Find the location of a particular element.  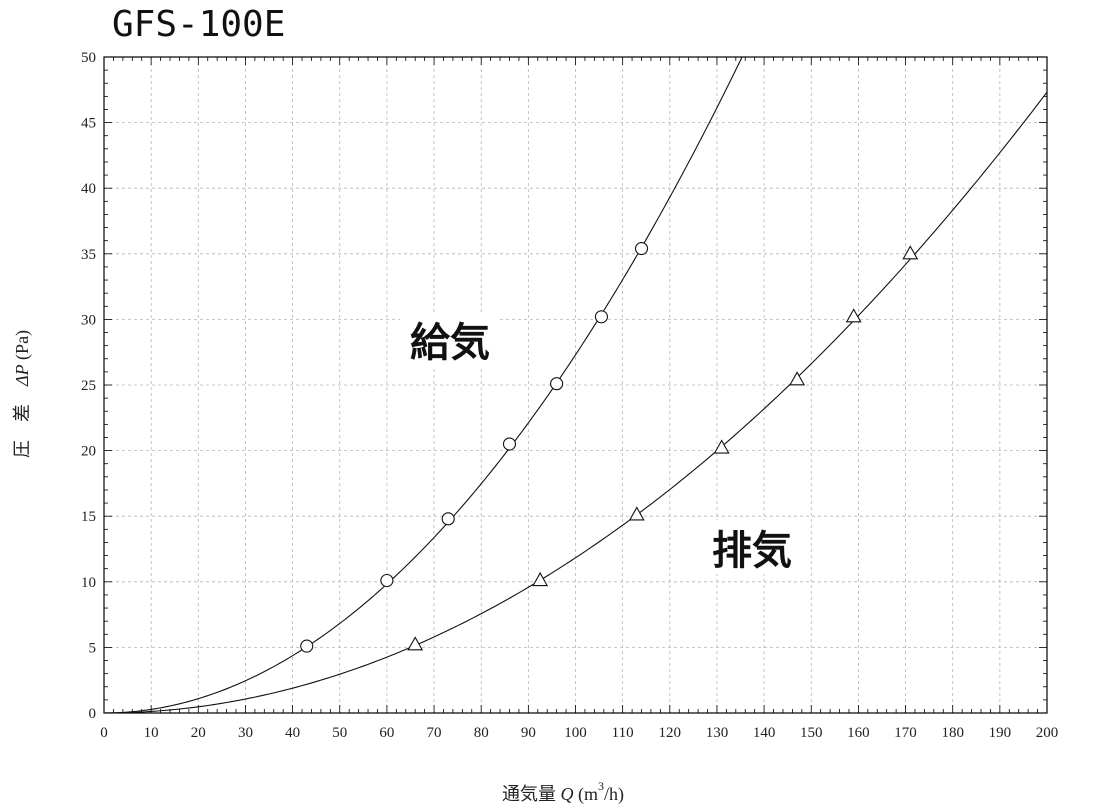

y-tick-label: 50 is located at coordinates (88, 58).